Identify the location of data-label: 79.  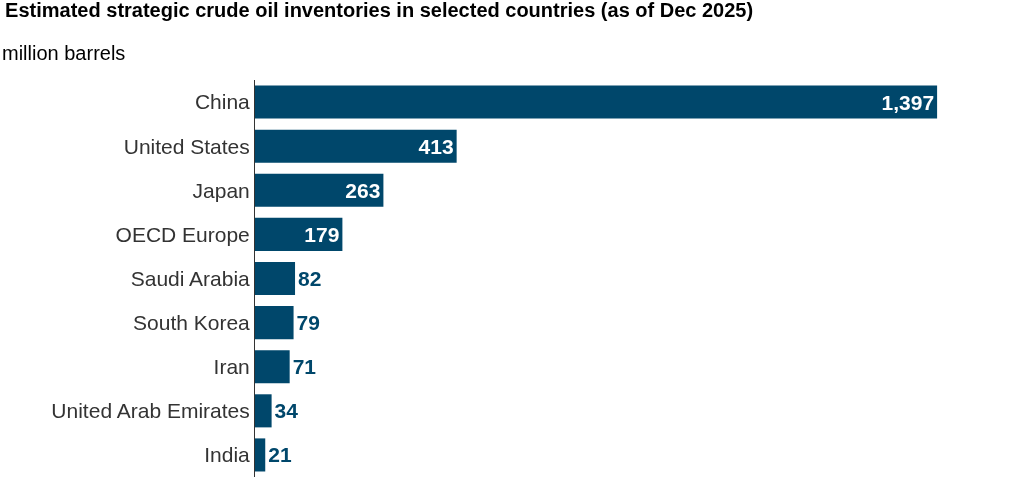
(308, 323).